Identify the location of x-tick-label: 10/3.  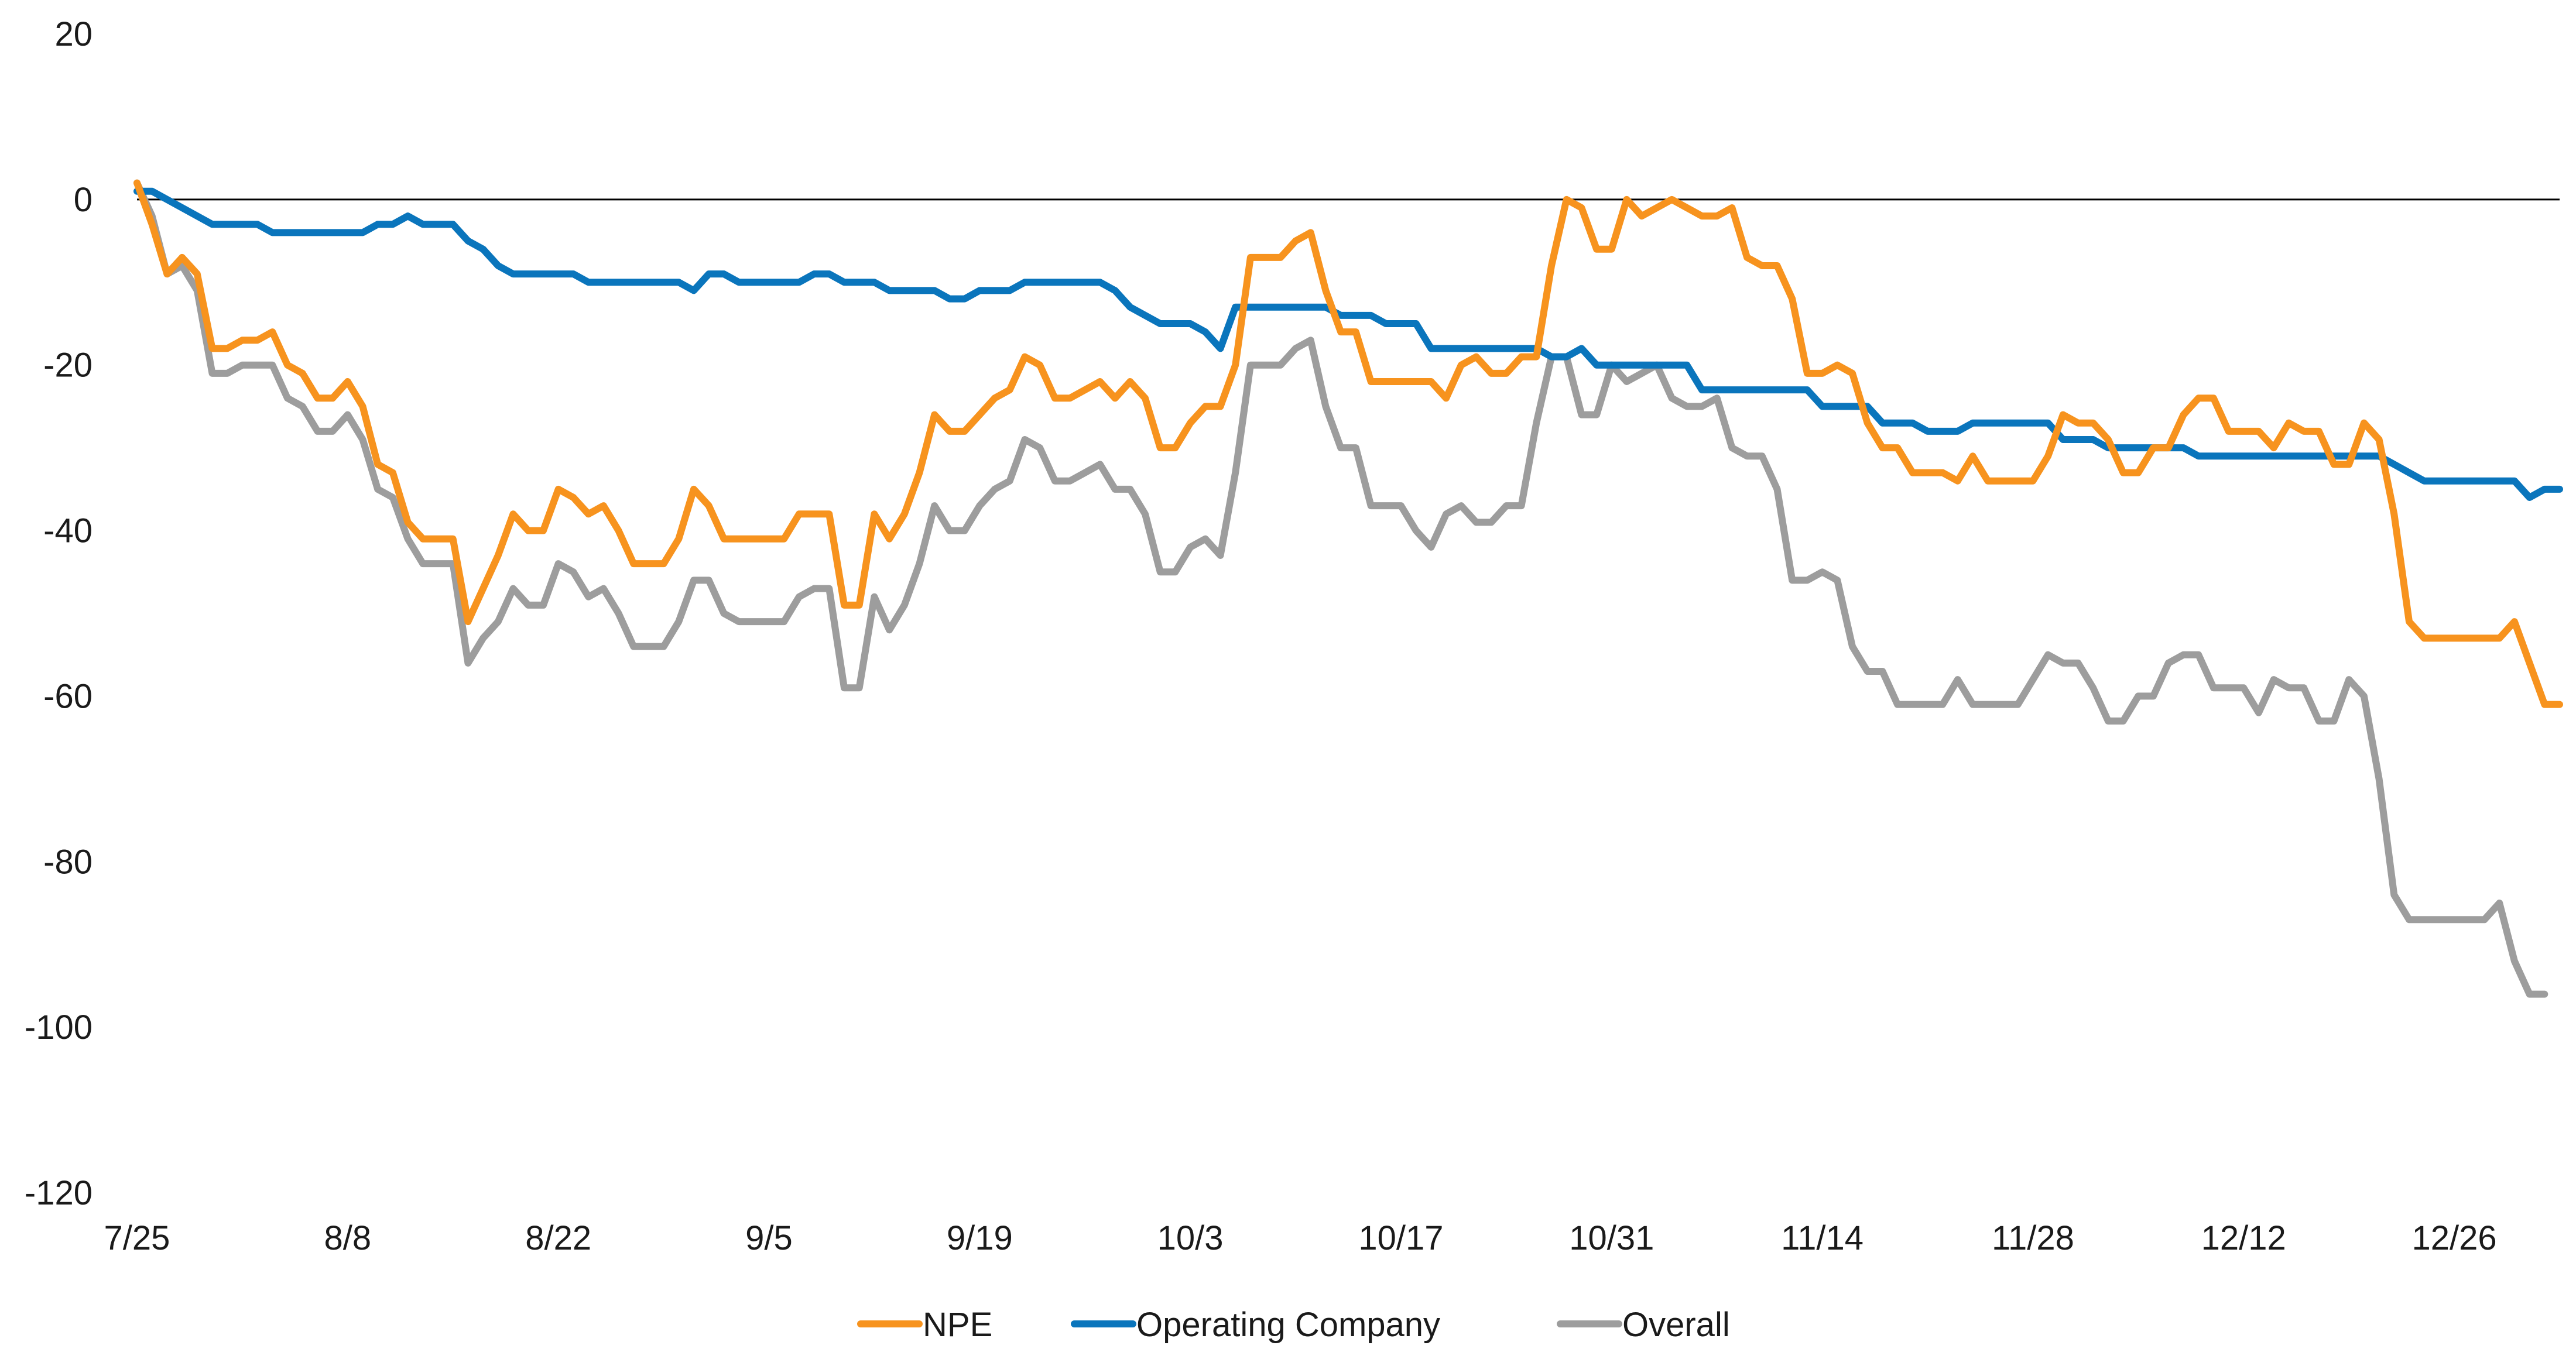
(1190, 1238).